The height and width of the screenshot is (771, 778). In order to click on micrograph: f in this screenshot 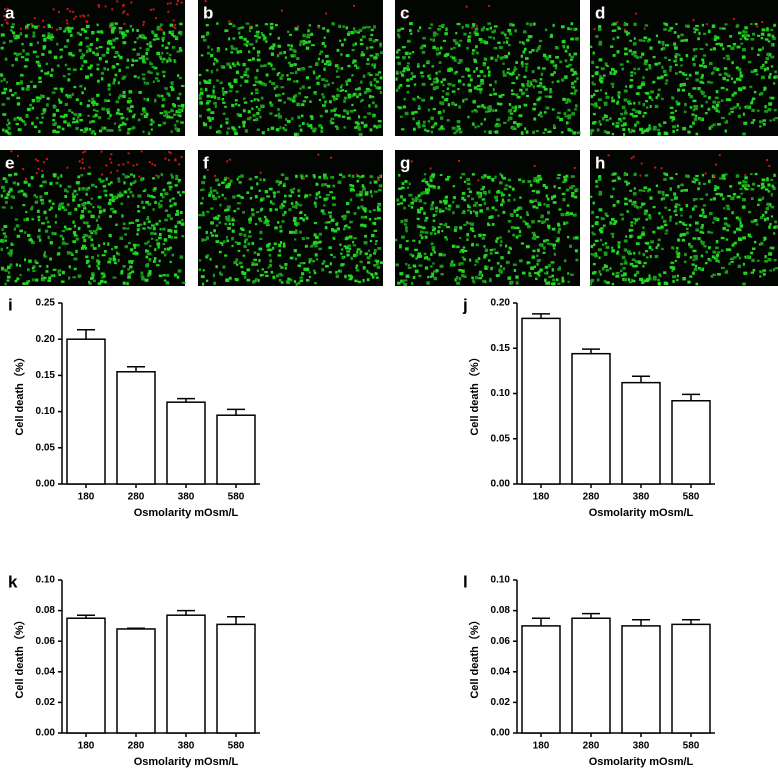, I will do `click(291, 218)`.